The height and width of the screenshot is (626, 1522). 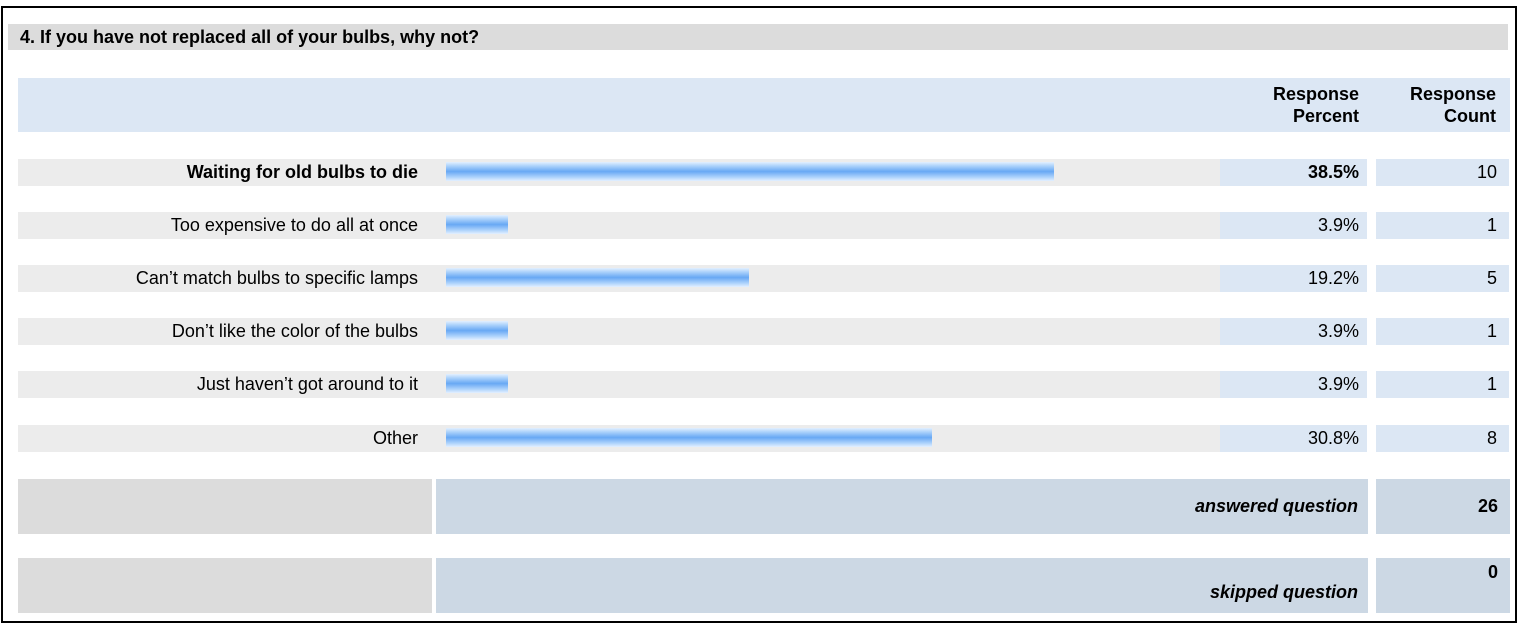 I want to click on answer-label: Can’t match bulbs to specific lamps, so click(x=276, y=278).